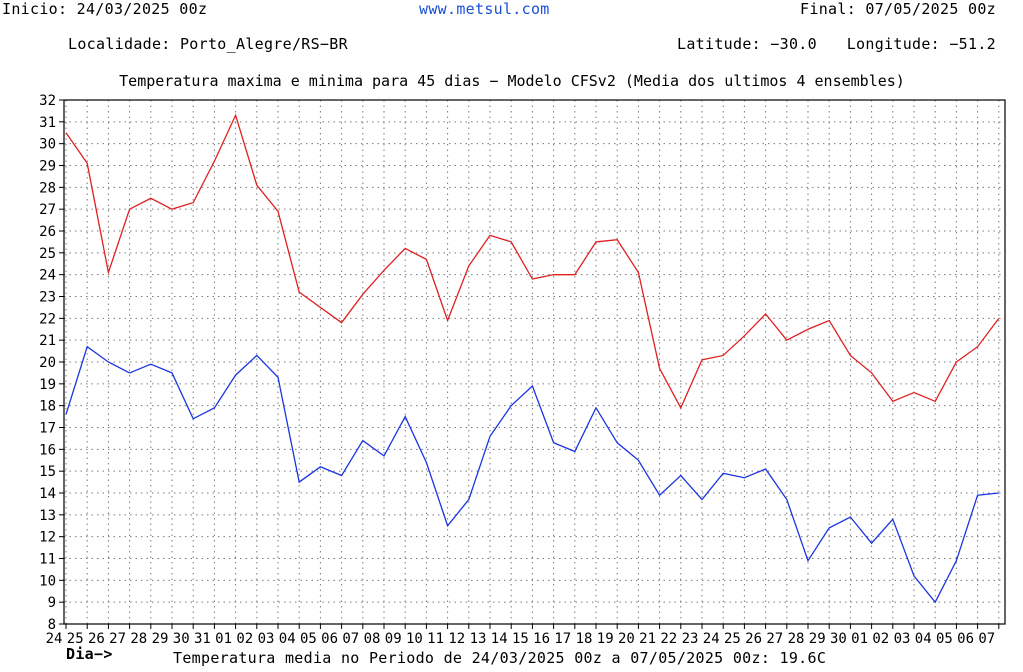  I want to click on y-tick-label: 16, so click(47, 450).